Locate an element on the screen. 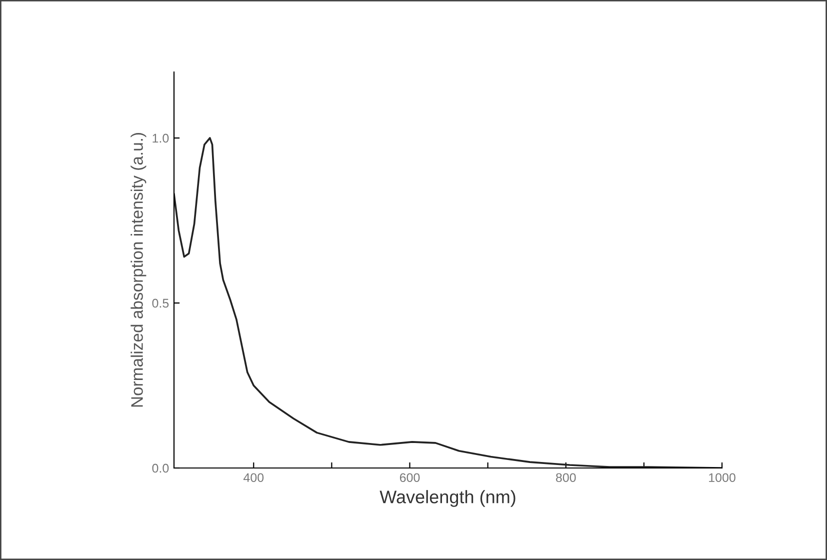 Image resolution: width=827 pixels, height=560 pixels. y-axis-title: Normalized absorption intensity (a.u.) is located at coordinates (138, 270).